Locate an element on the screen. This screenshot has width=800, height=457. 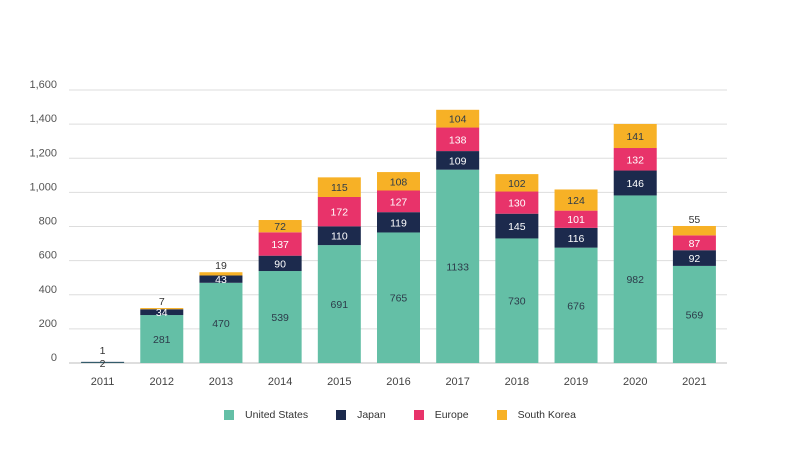
bar-group-2013: 470 43 19 is located at coordinates (221, 311).